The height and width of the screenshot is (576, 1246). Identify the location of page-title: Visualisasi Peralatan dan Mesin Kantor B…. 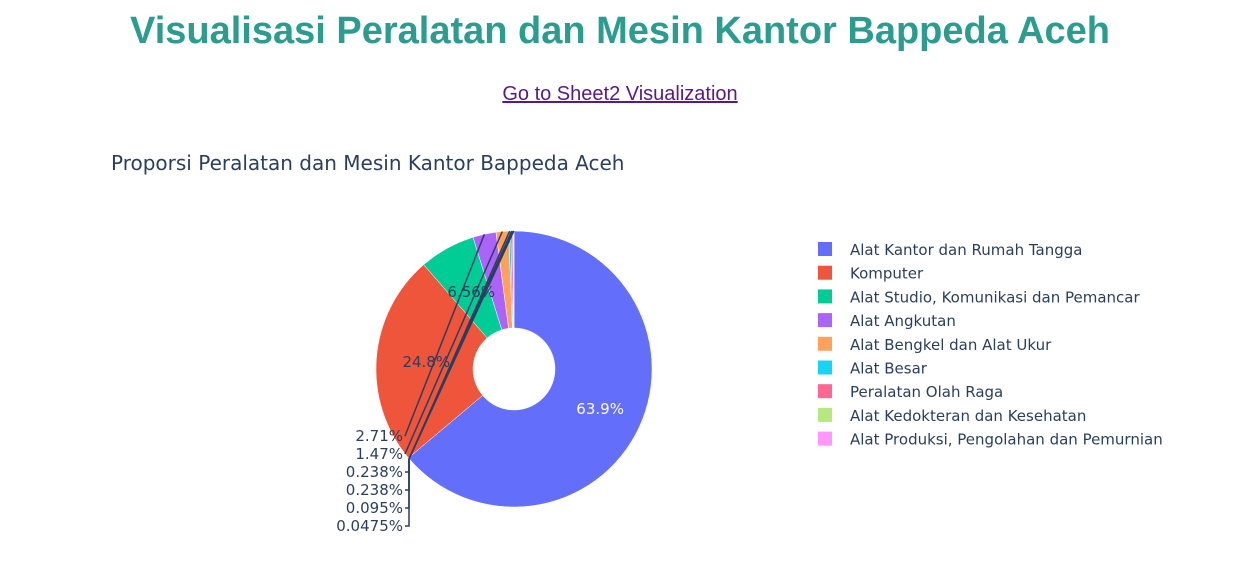
(620, 31).